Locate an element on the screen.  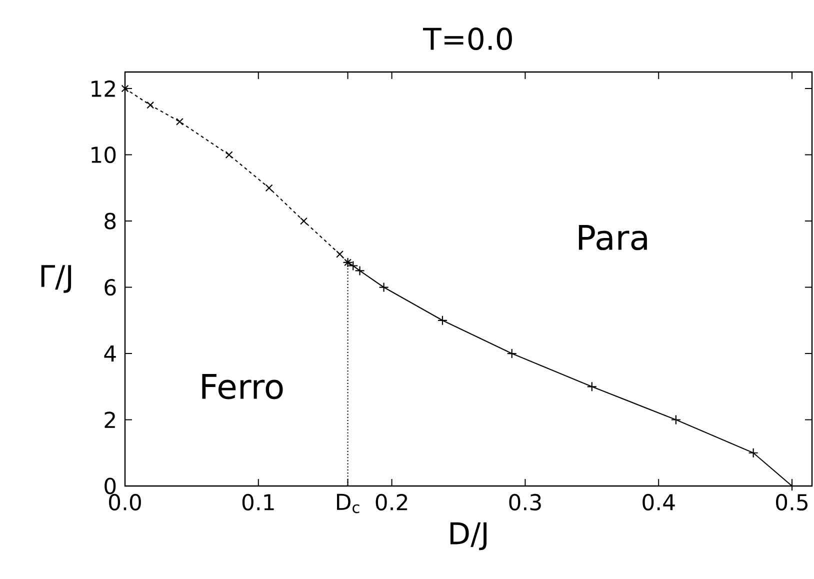
y-tick-label: 6 is located at coordinates (110, 287).